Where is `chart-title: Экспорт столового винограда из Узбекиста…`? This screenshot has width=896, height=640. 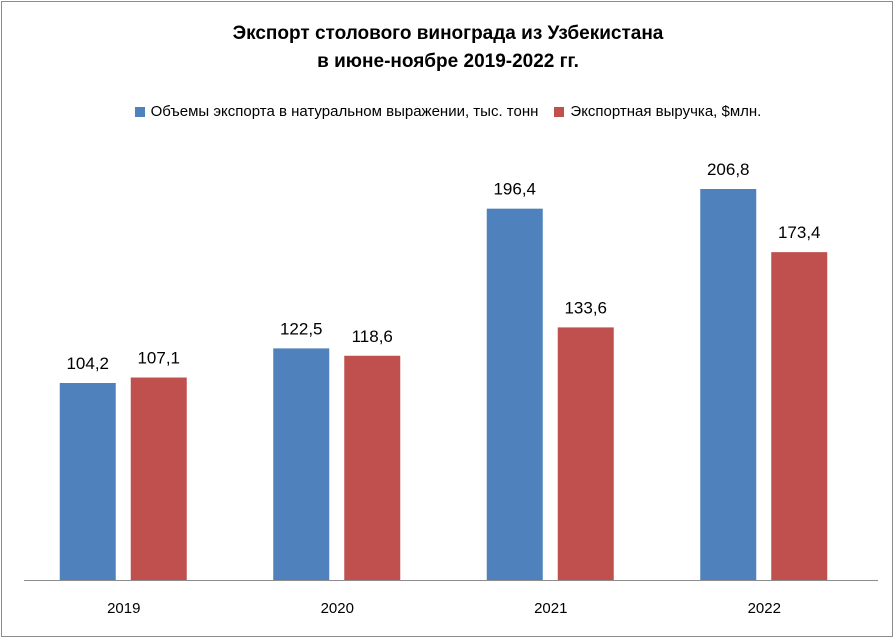 chart-title: Экспорт столового винограда из Узбекиста… is located at coordinates (448, 48).